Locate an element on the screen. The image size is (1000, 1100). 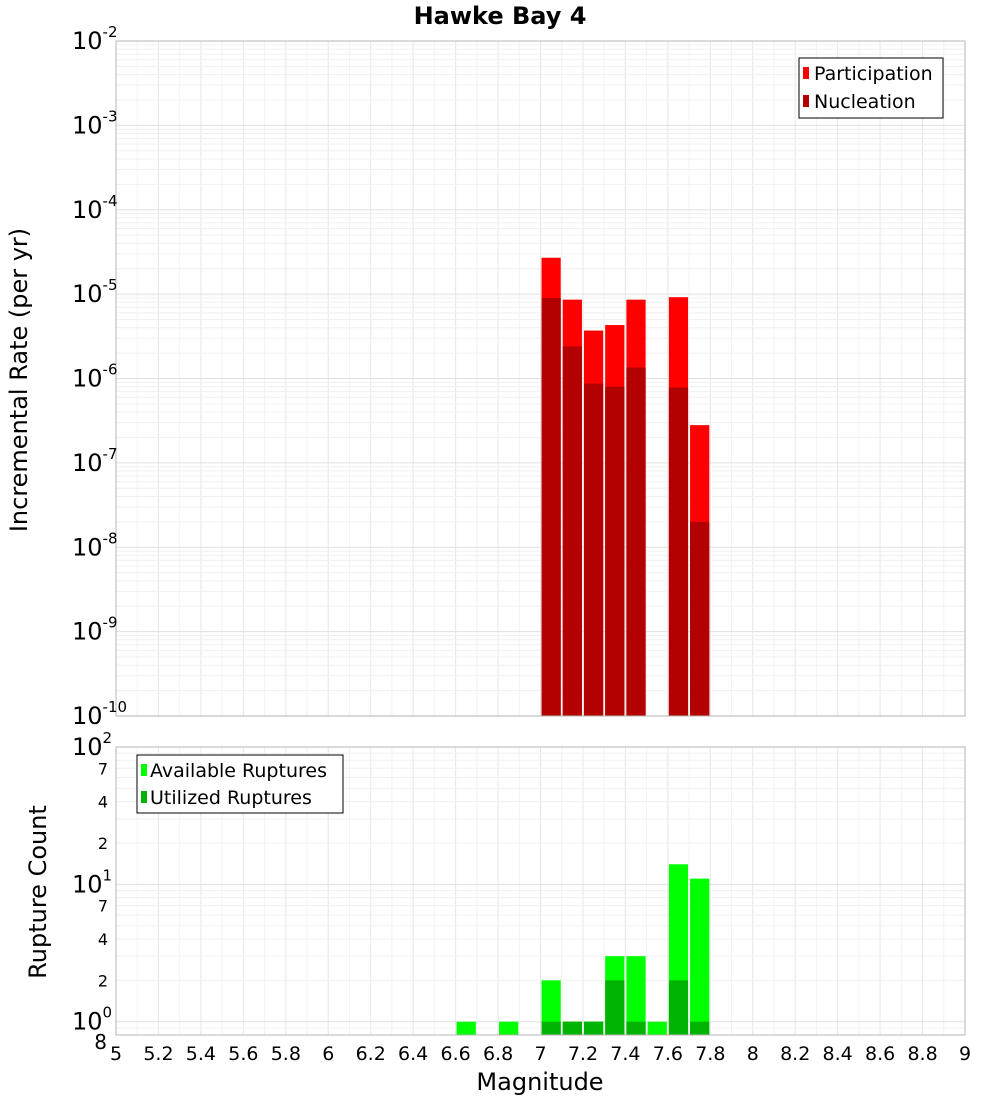
x-axis-label: Magnitude is located at coordinates (539, 1082).